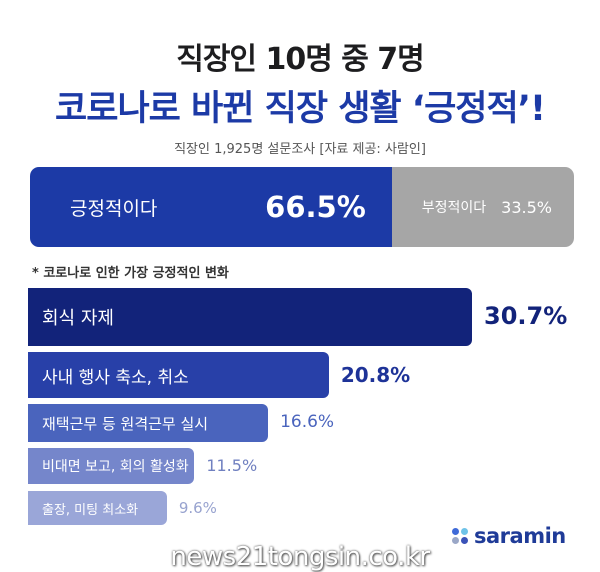  I want to click on bar-label-1: 사내 행사 축소, 취소, so click(115, 377).